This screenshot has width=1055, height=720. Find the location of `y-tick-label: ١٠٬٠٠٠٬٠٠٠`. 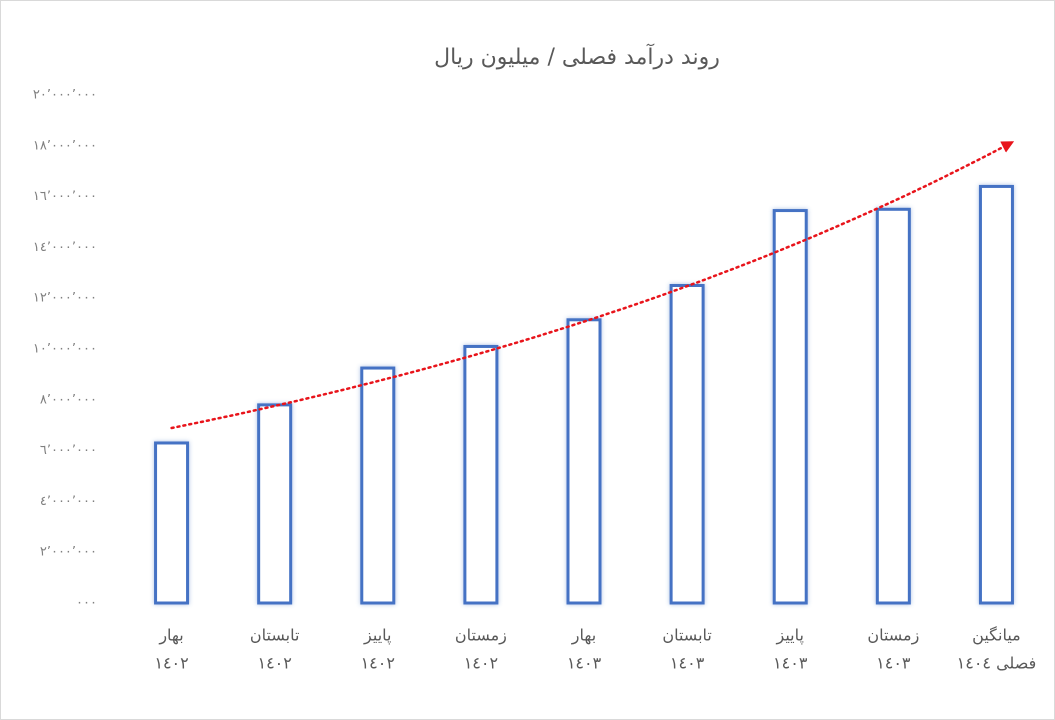

y-tick-label: ١٠٬٠٠٠٬٠٠٠ is located at coordinates (65, 349).